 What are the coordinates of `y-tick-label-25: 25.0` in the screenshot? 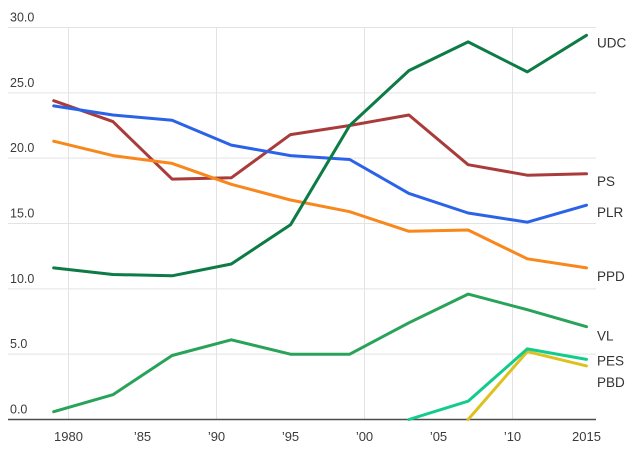 It's located at (22, 83).